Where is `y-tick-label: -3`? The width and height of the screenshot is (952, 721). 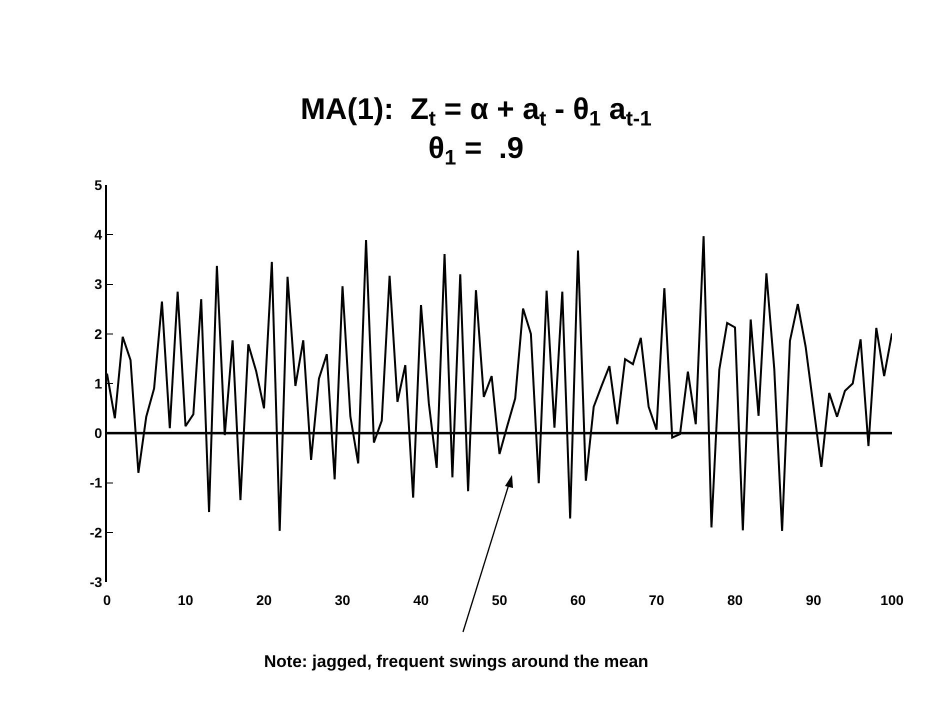
y-tick-label: -3 is located at coordinates (96, 582).